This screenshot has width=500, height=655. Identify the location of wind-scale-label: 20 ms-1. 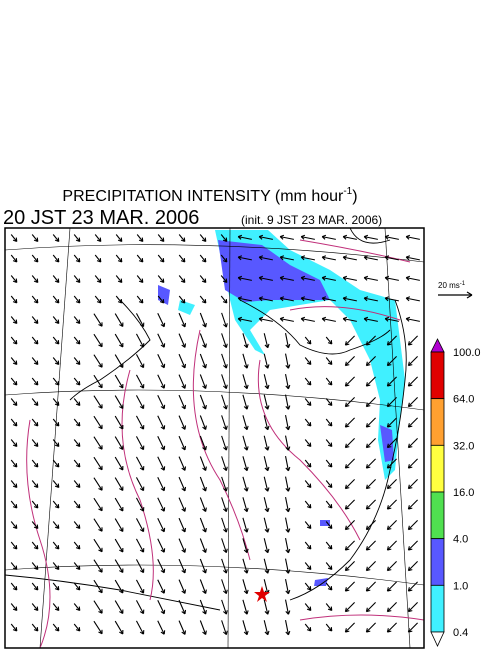
(452, 285).